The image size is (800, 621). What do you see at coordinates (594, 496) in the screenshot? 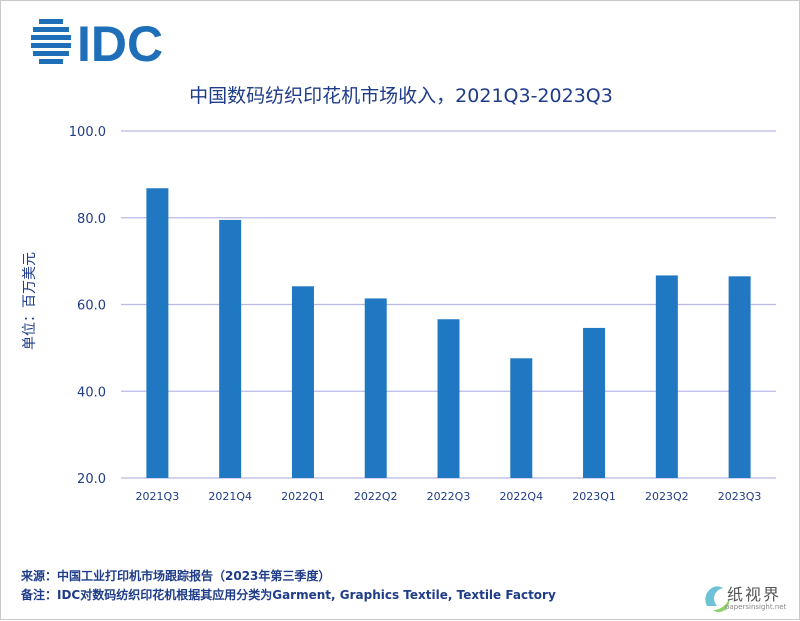
I see `x-tick-label: 2023Q1` at bounding box center [594, 496].